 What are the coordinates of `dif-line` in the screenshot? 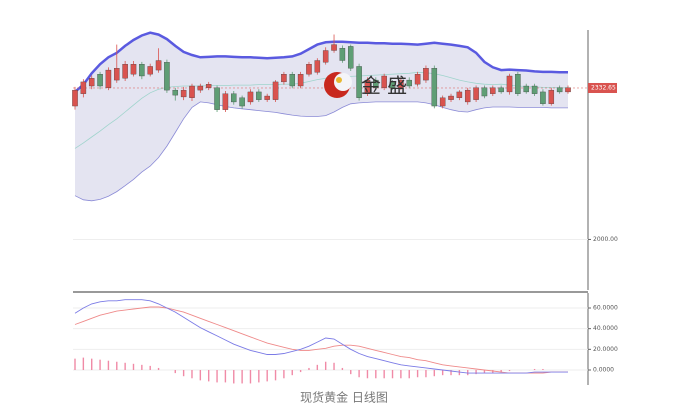 It's located at (321, 336).